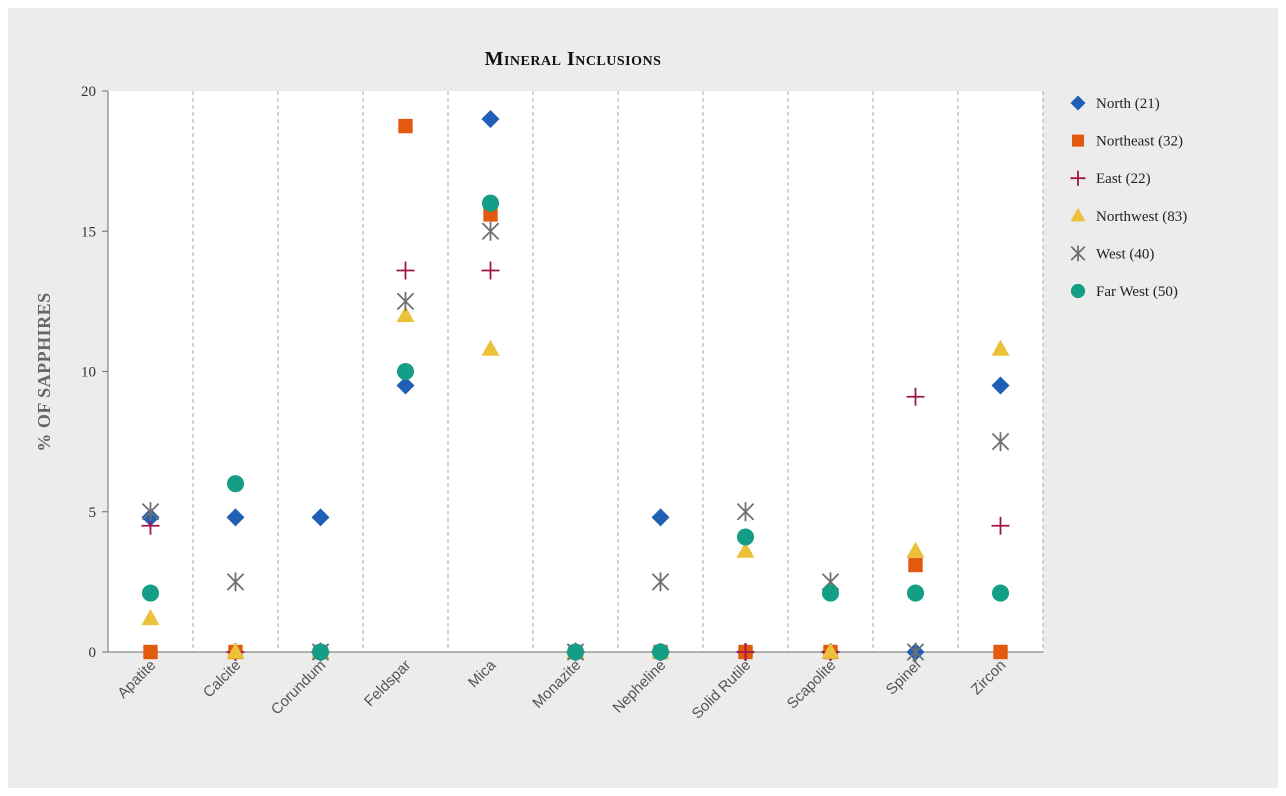 The width and height of the screenshot is (1286, 796). Describe the element at coordinates (44, 371) in the screenshot. I see `y-axis-label: % OF SAPPHIRES` at that location.